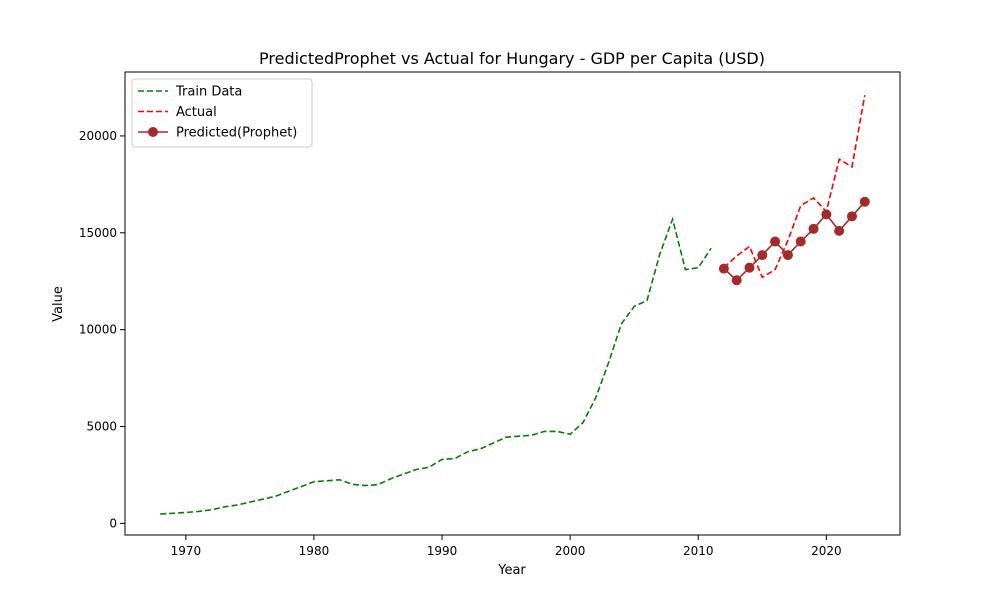 The width and height of the screenshot is (1000, 604). I want to click on y-tick-label: 5000, so click(101, 427).